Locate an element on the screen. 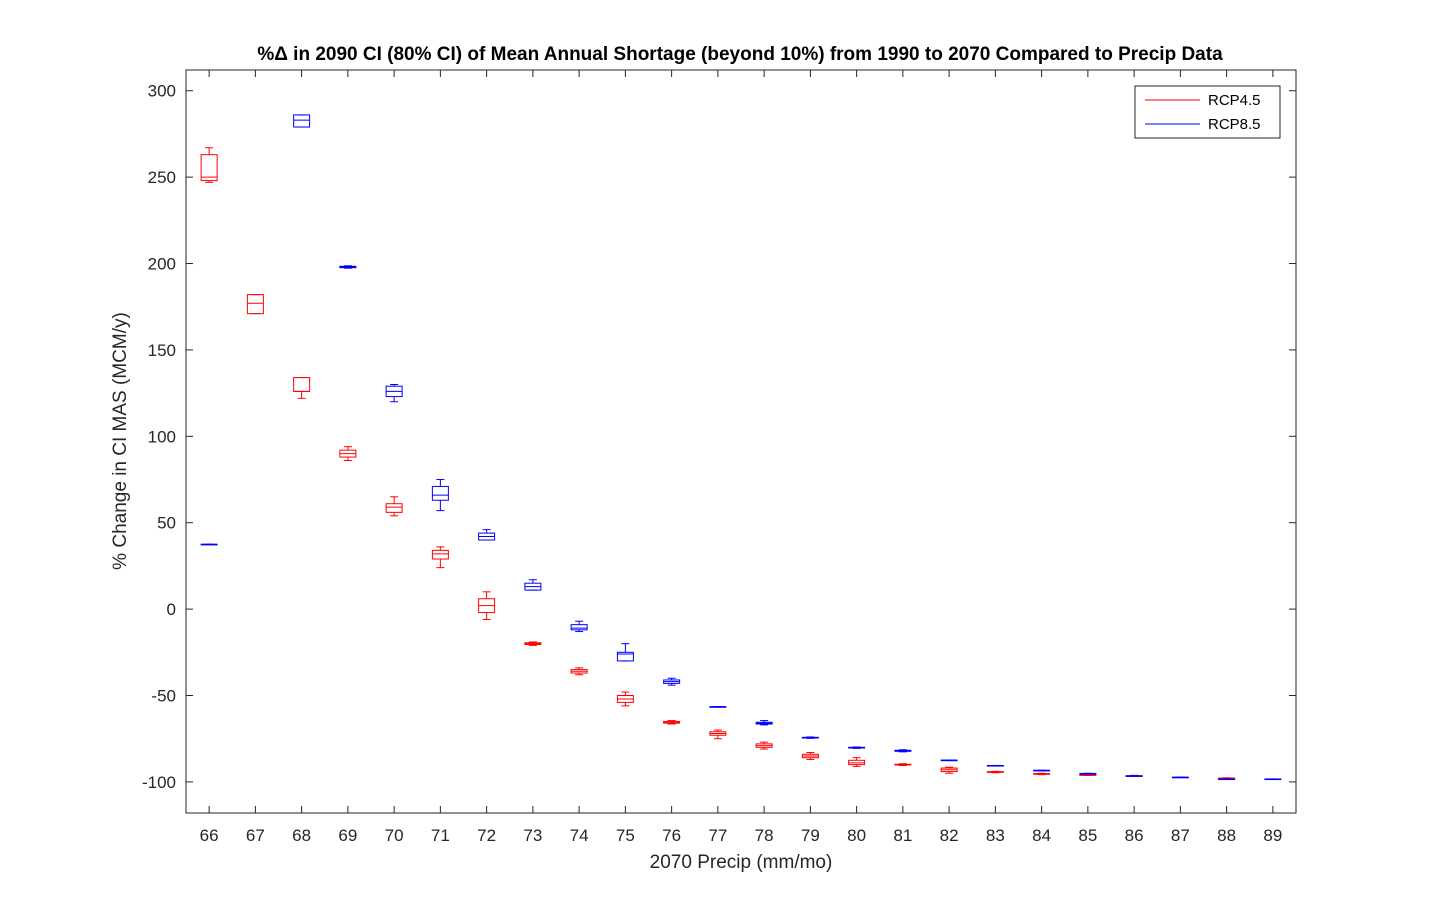  x-tick-label: 83 is located at coordinates (995, 835).